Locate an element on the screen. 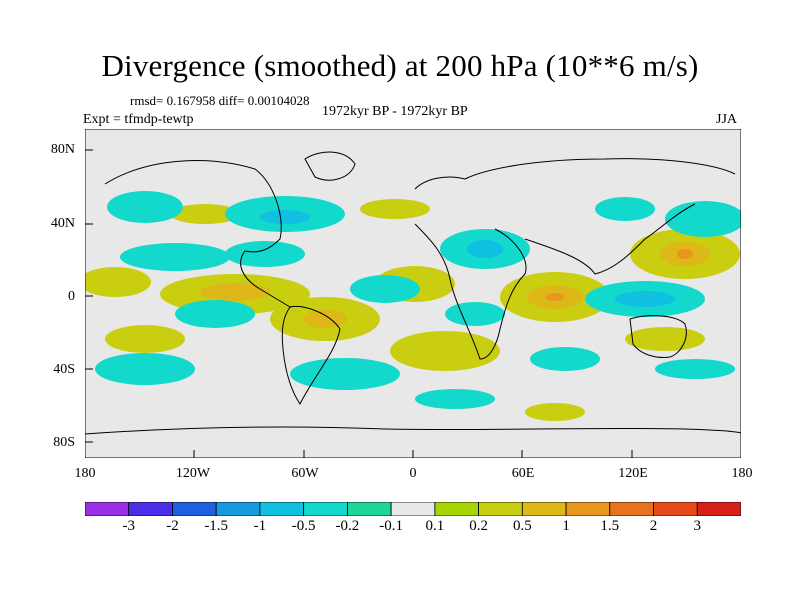 The height and width of the screenshot is (600, 800). x-tick-120w: 120W is located at coordinates (193, 473).